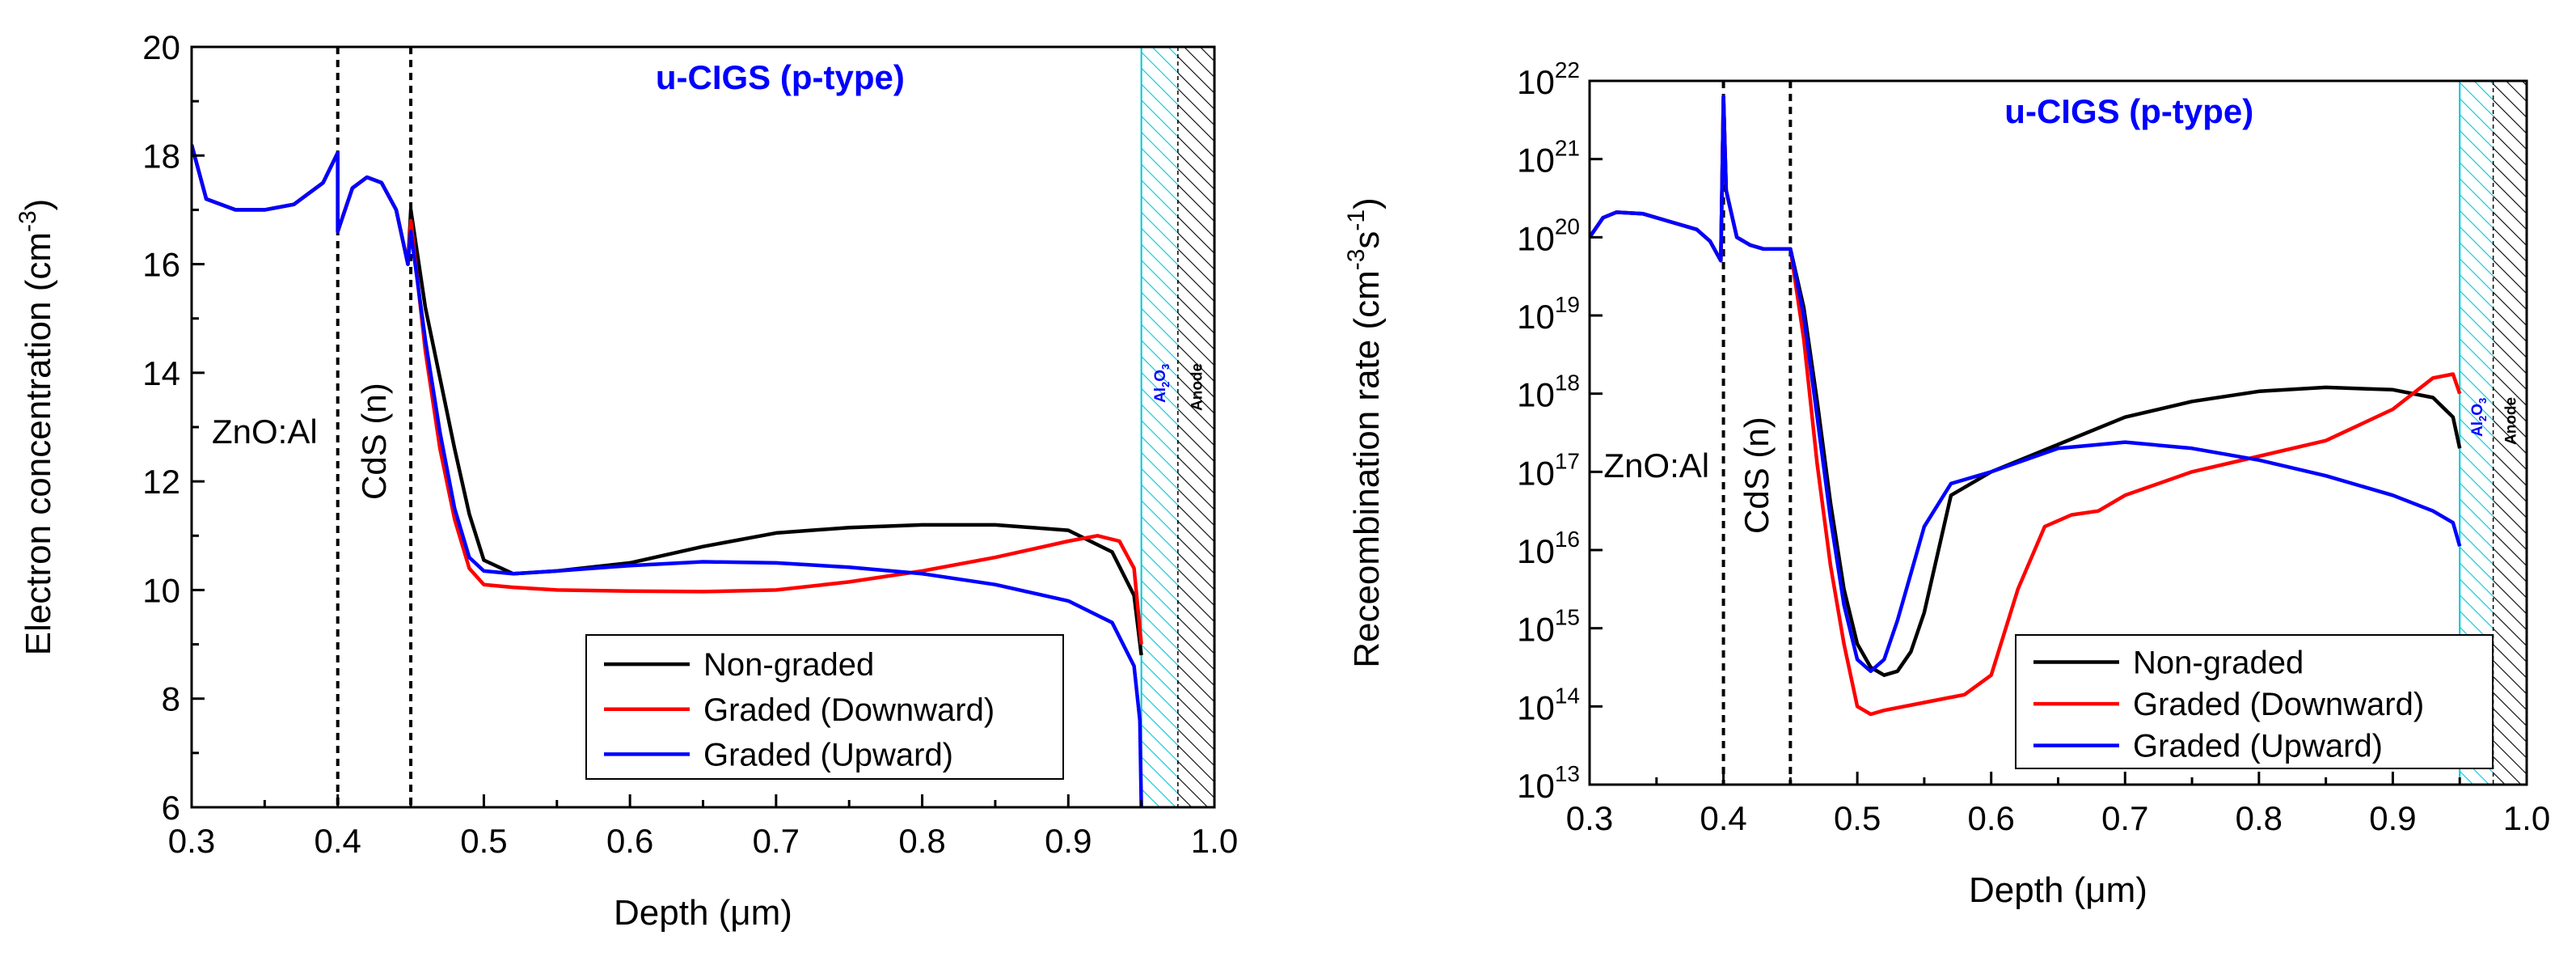 This screenshot has width=2576, height=965. Describe the element at coordinates (161, 47) in the screenshot. I see `y-tick-label: 20` at that location.